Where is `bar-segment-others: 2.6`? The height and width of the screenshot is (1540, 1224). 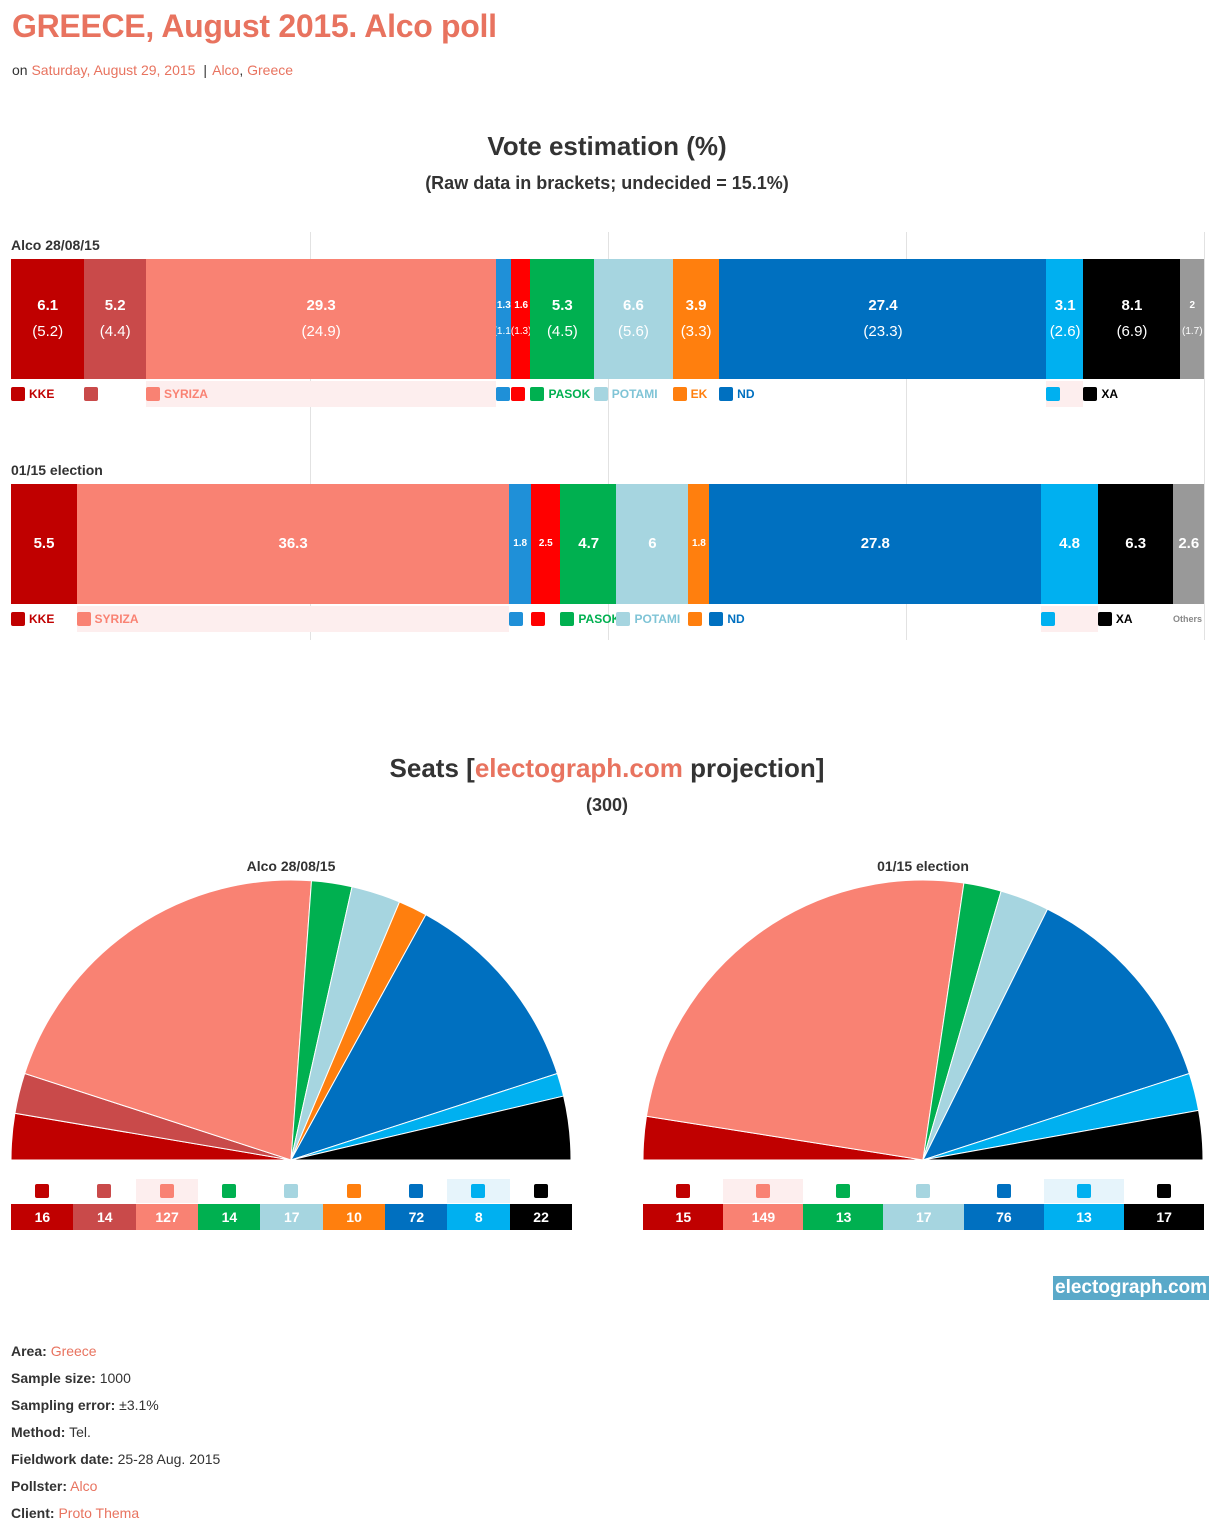
bar-segment-others: 2.6 is located at coordinates (1189, 544).